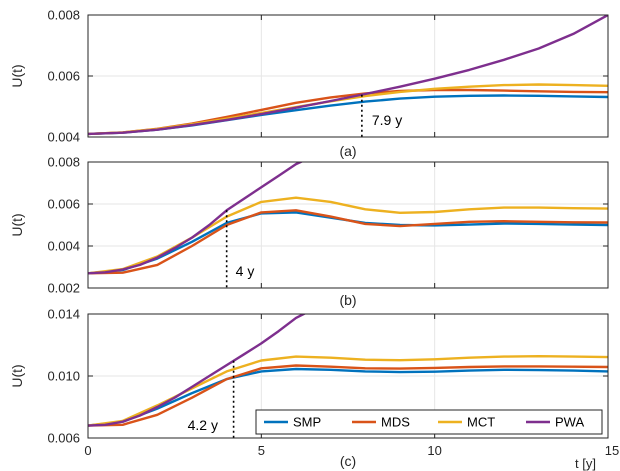 The image size is (620, 471). What do you see at coordinates (63, 376) in the screenshot?
I see `y-tick-label: 0.010` at bounding box center [63, 376].